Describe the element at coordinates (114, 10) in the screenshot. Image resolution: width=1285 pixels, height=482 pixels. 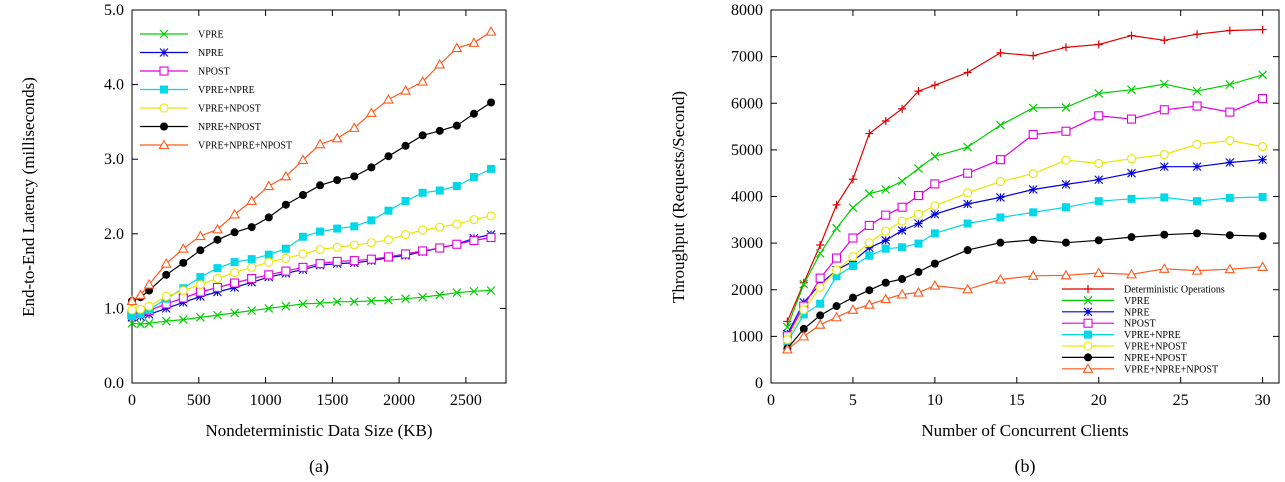
I see `y-tick-label: 5.0` at that location.